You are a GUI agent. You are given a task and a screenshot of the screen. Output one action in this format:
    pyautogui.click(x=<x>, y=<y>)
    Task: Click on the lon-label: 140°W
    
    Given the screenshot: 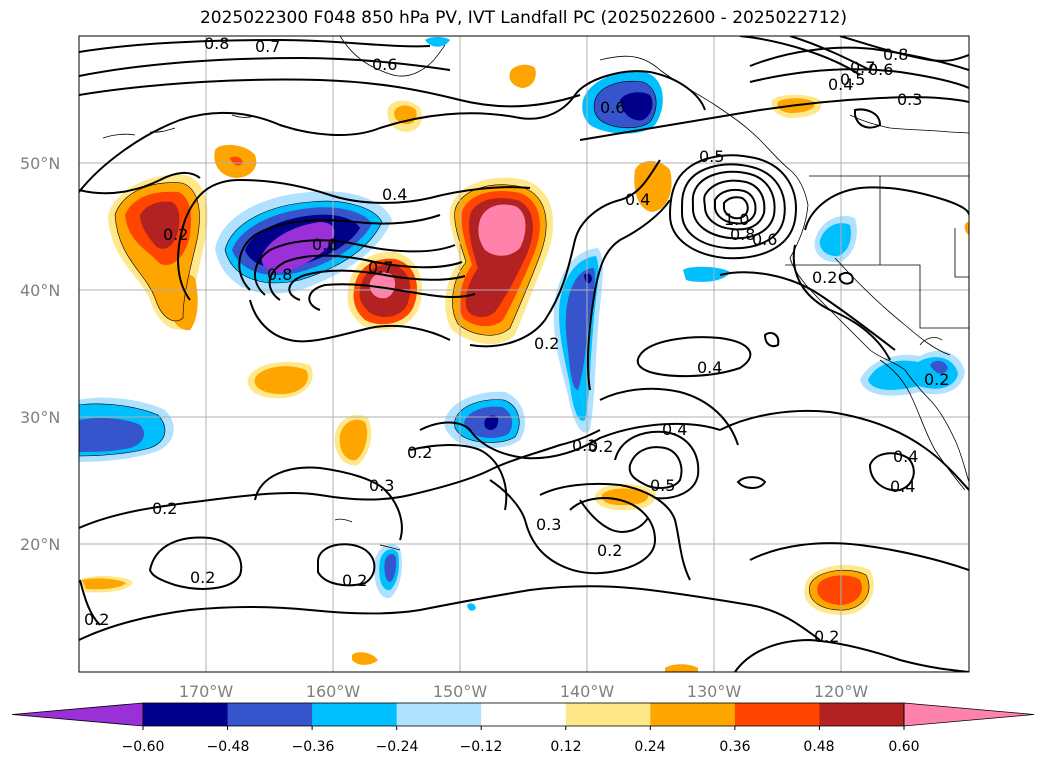 What is the action you would take?
    pyautogui.click(x=587, y=691)
    